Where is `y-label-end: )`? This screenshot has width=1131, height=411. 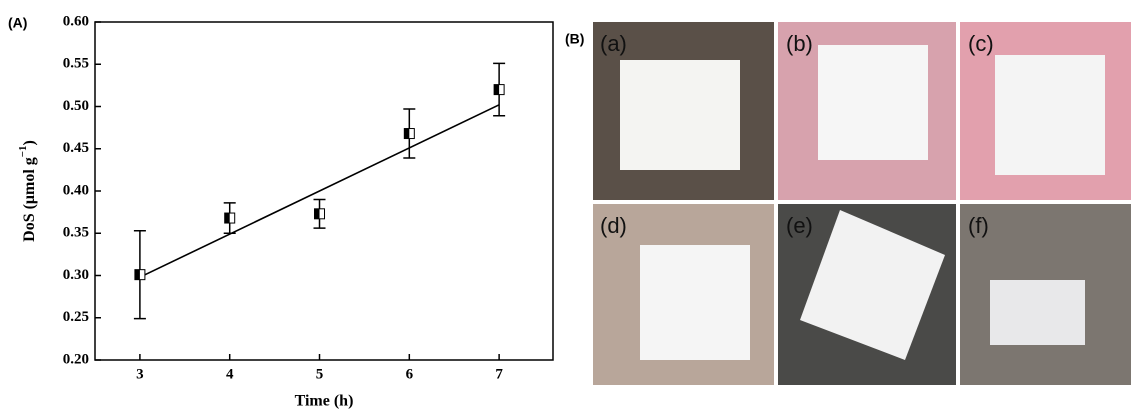 y-label-end: ) is located at coordinates (29, 142).